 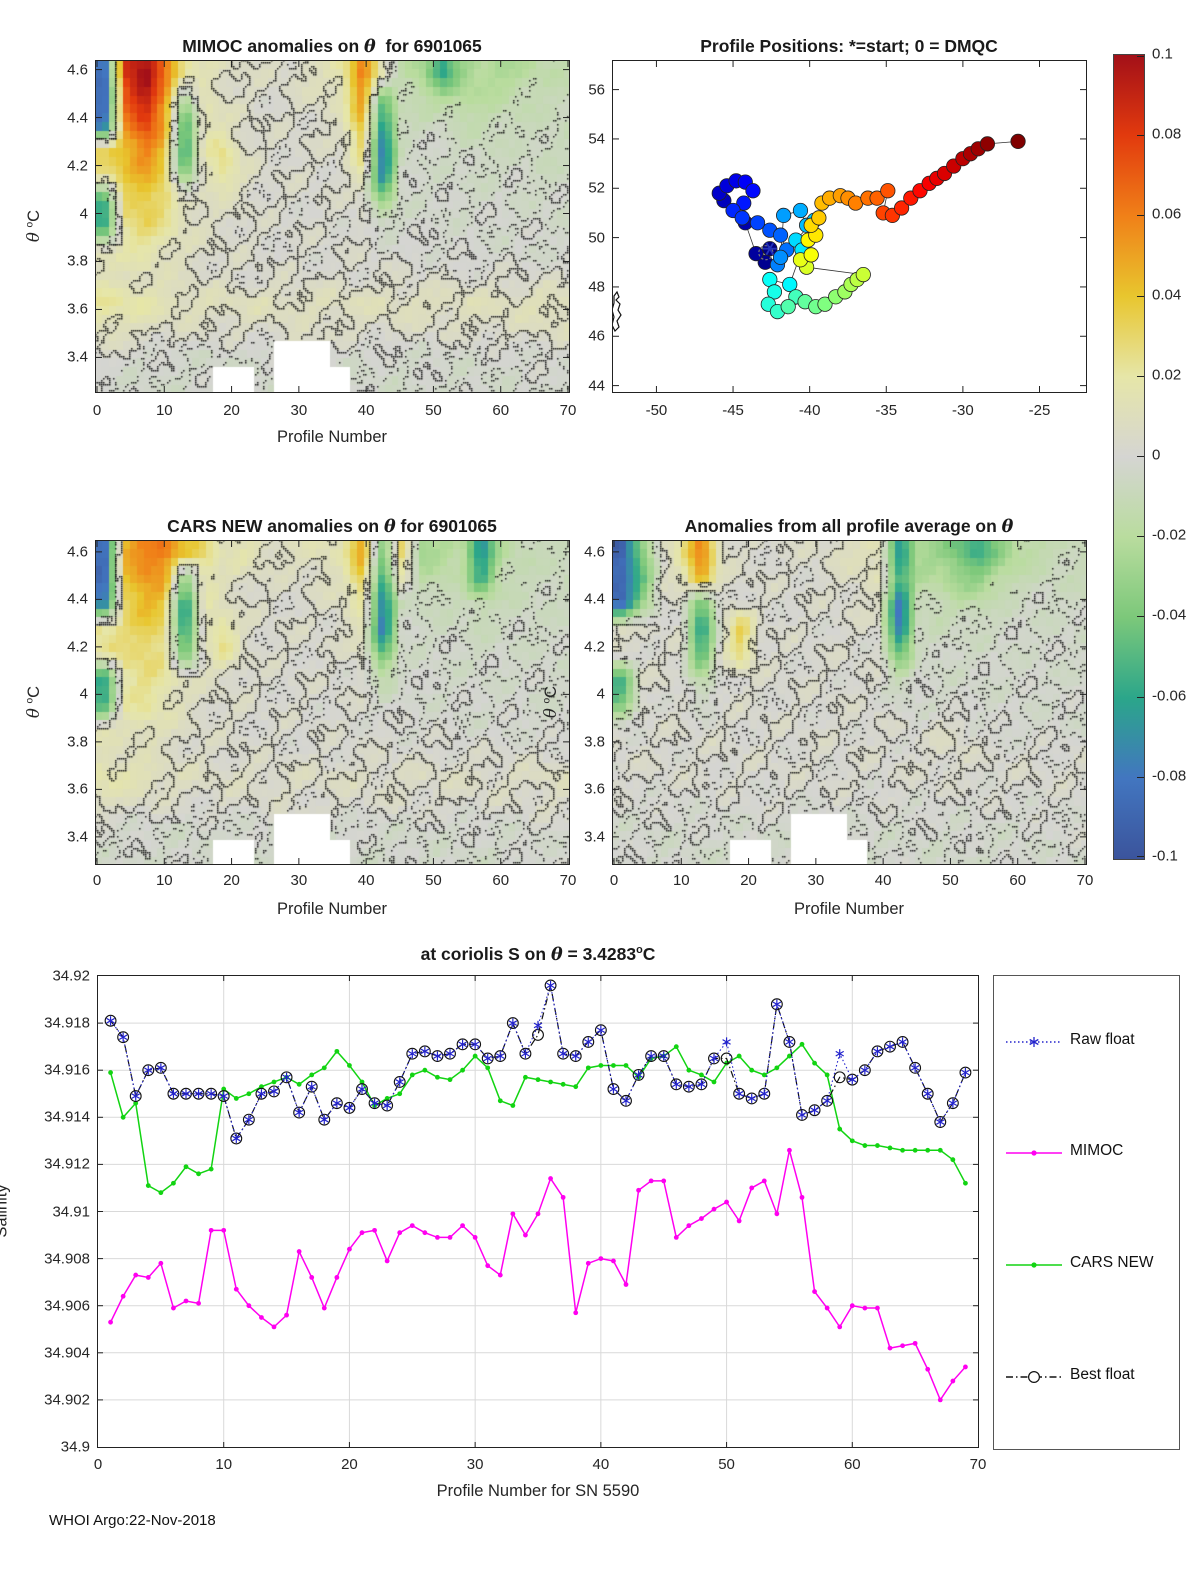 What do you see at coordinates (733, 410) in the screenshot?
I see `map-x-tick-label: -45` at bounding box center [733, 410].